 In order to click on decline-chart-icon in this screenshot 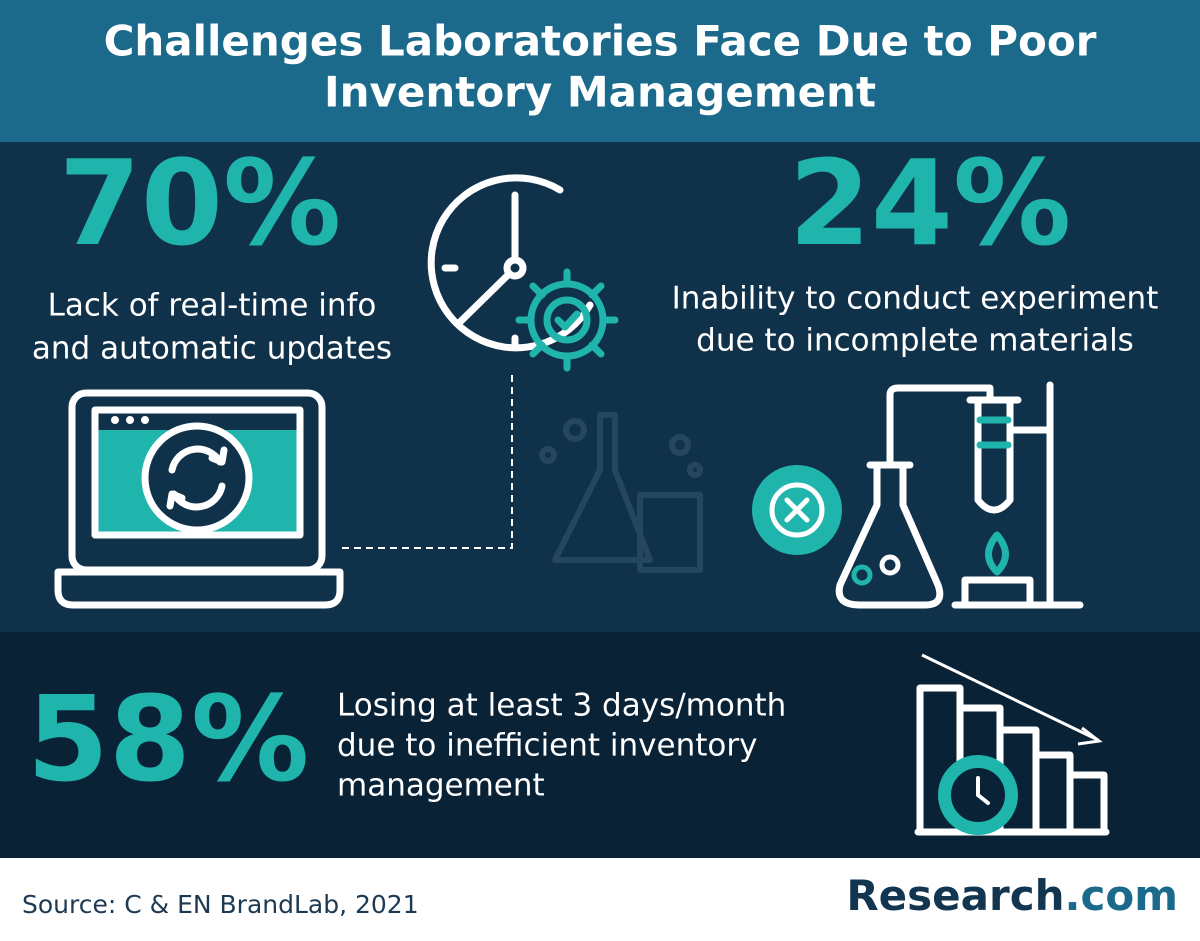, I will do `click(1012, 744)`.